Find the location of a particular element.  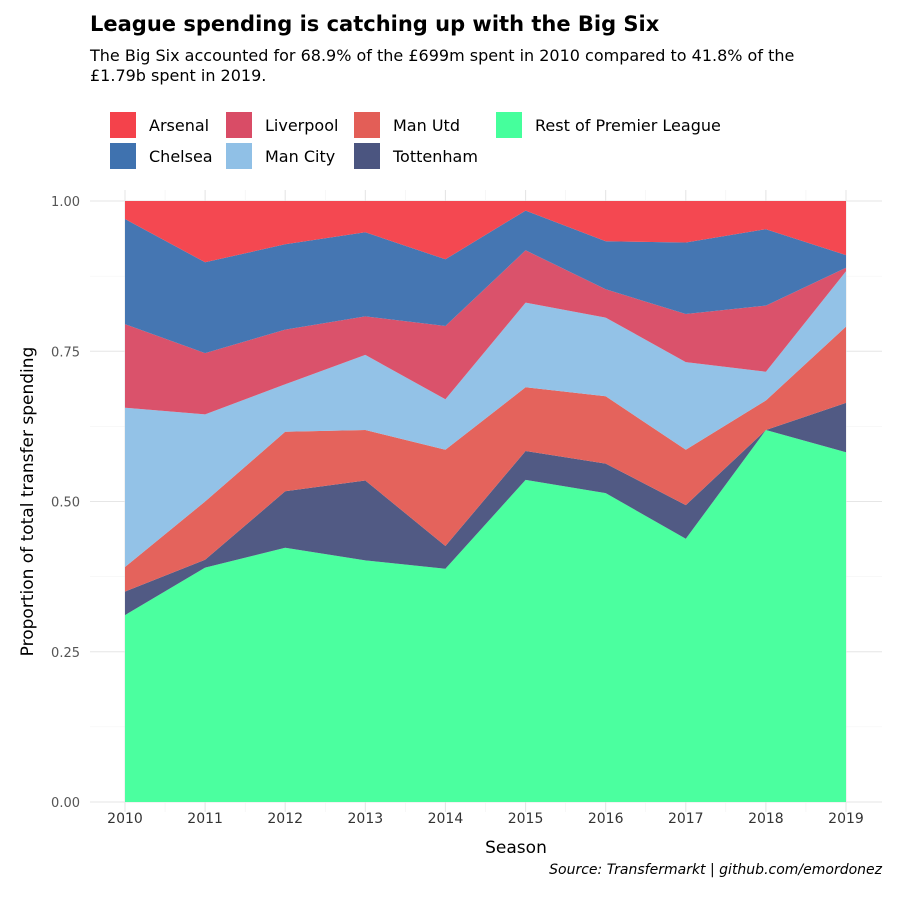

x-axis-title: Season is located at coordinates (516, 848).